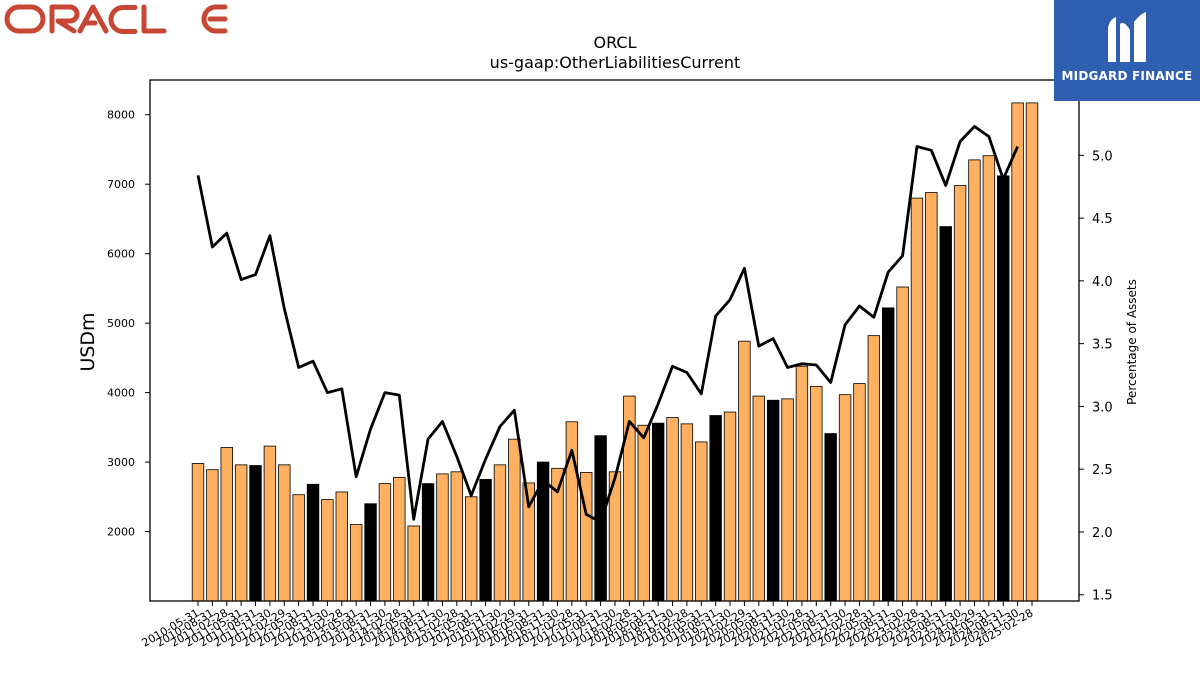 The width and height of the screenshot is (1200, 675). I want to click on midgard-emblem-icon, so click(1127, 37).